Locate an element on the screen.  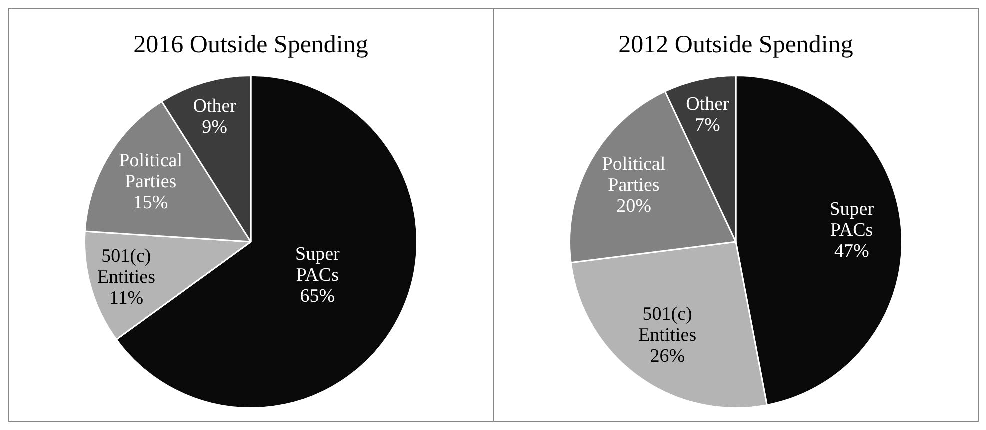
chart-title: 2016 Outside Spending is located at coordinates (251, 45).